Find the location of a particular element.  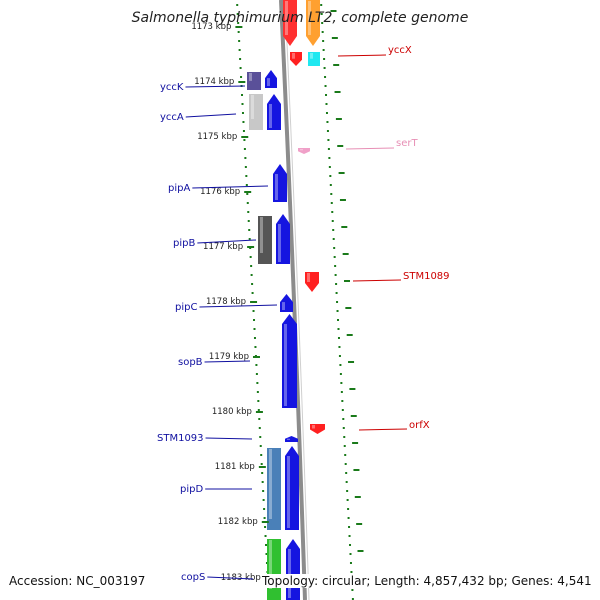

gene-name: orfX is located at coordinates (419, 425).